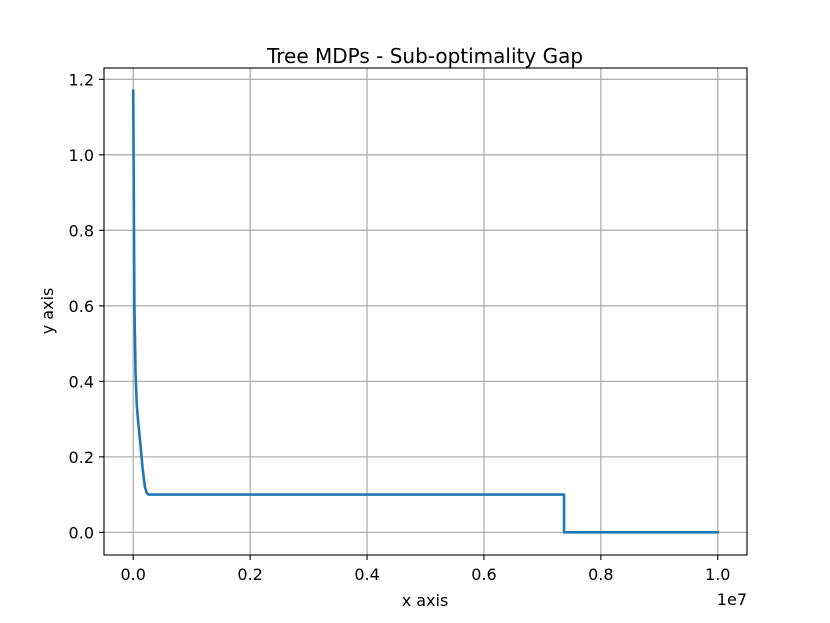 The height and width of the screenshot is (623, 830). I want to click on y-axis-label: y axis, so click(47, 311).